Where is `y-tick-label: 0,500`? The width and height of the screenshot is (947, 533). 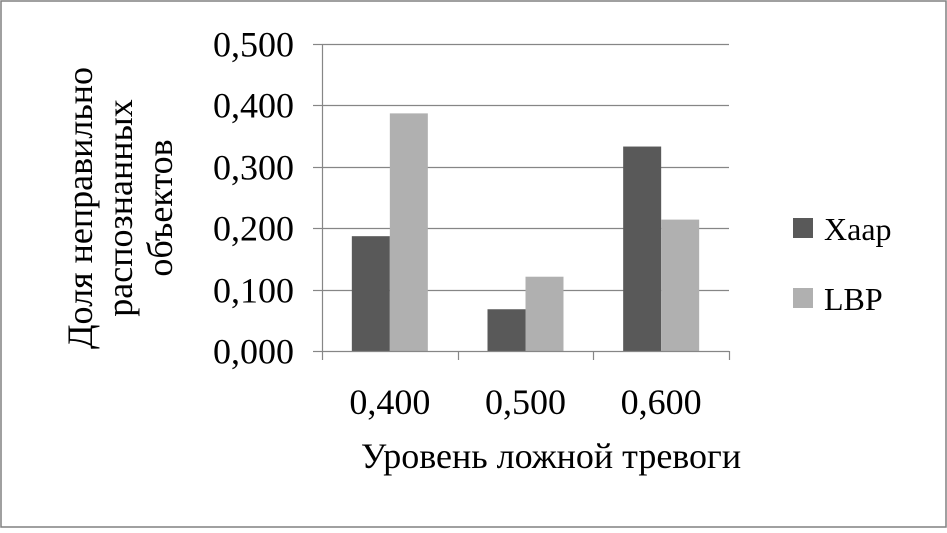 y-tick-label: 0,500 is located at coordinates (253, 45).